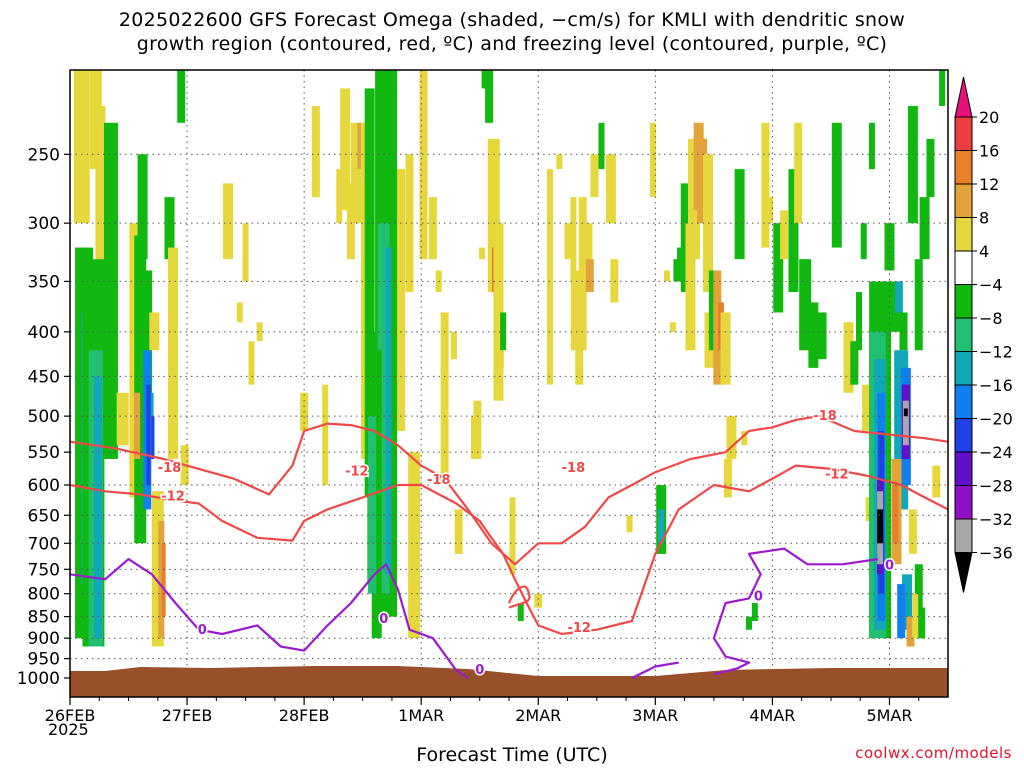 This screenshot has height=768, width=1024. I want to click on colorbar-label: −24, so click(996, 452).